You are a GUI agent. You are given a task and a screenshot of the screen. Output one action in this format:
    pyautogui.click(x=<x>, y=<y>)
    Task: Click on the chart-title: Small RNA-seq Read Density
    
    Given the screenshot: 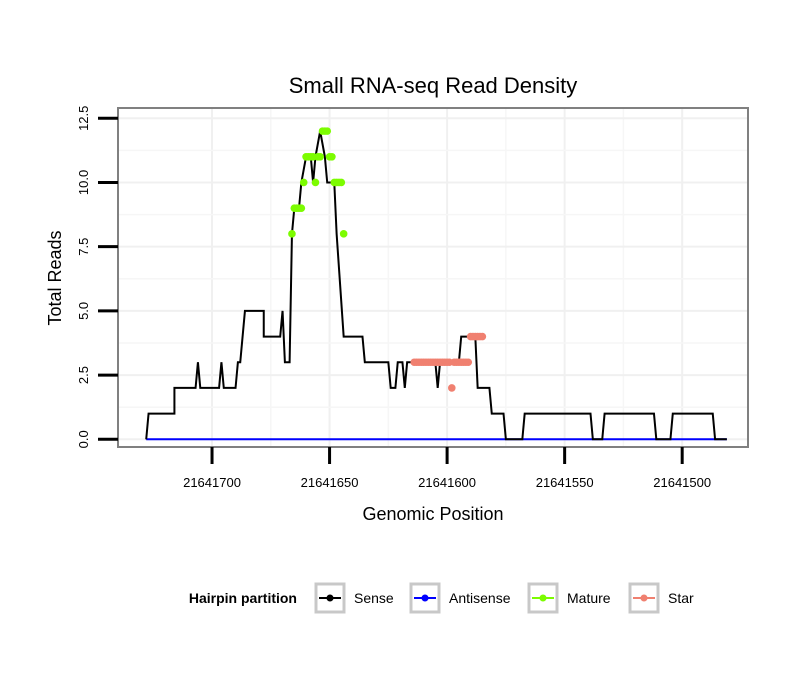 What is the action you would take?
    pyautogui.click(x=433, y=85)
    